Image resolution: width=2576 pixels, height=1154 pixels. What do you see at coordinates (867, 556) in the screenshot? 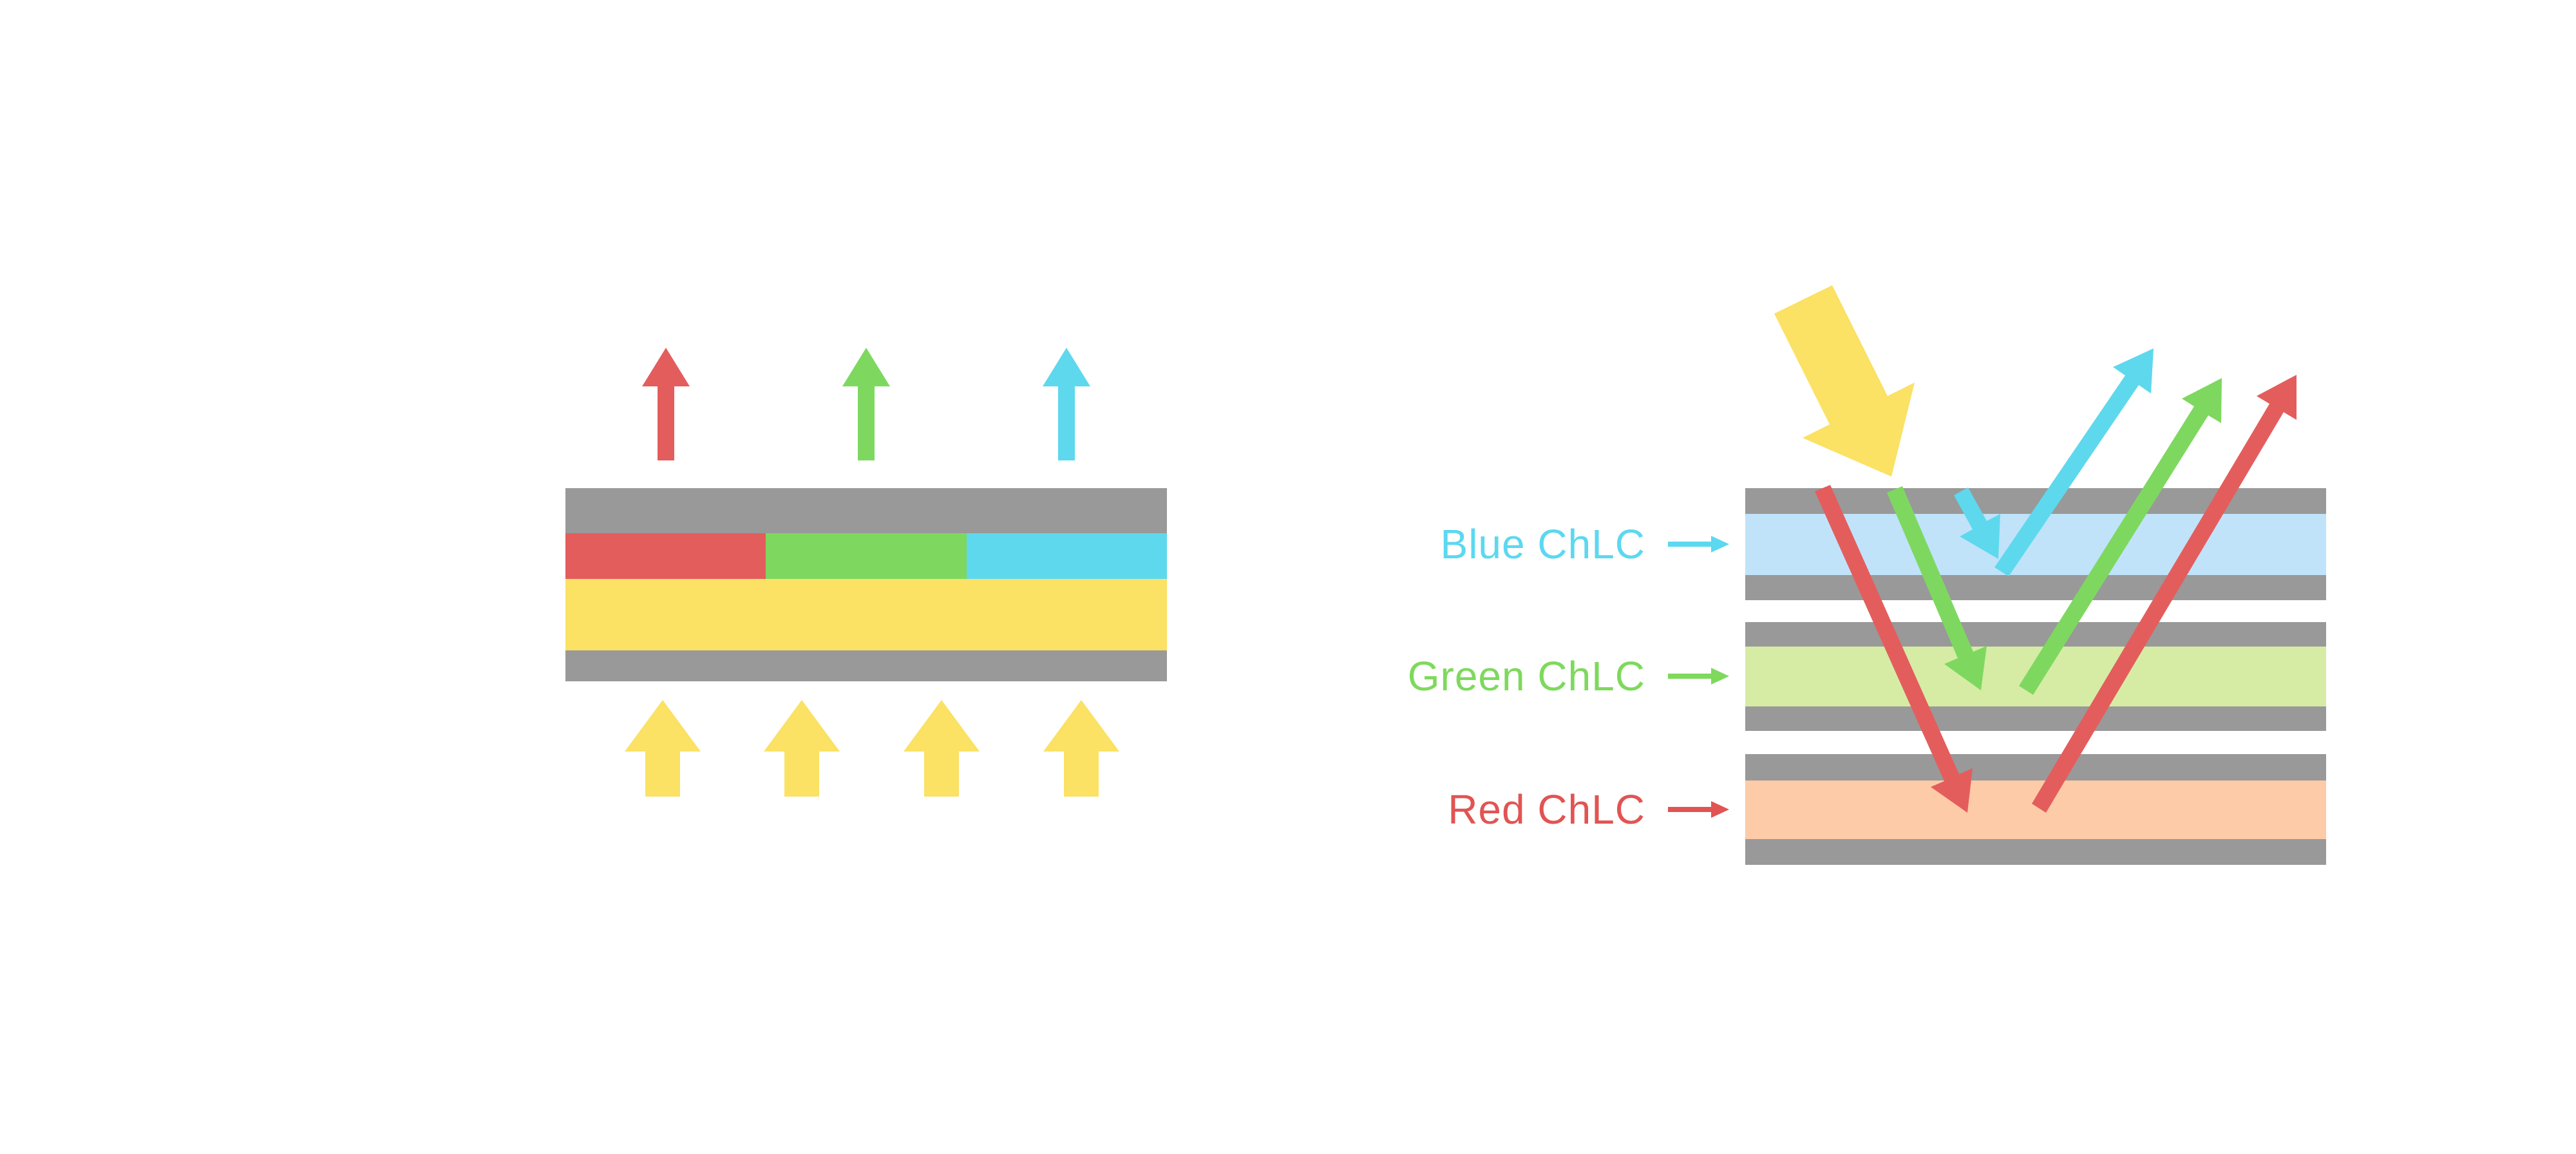
I see `green-filter-segment` at bounding box center [867, 556].